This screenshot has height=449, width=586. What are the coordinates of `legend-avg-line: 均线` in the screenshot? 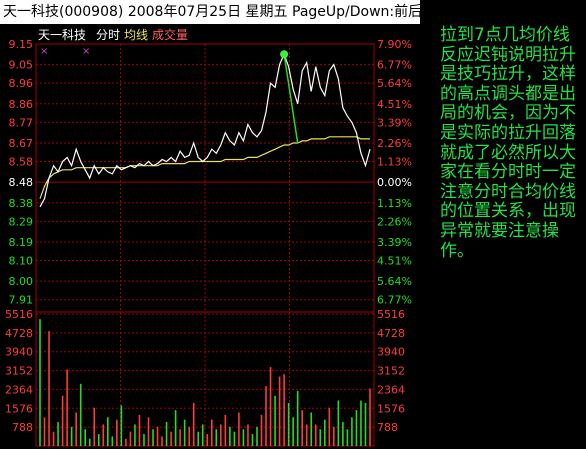 It's located at (136, 35).